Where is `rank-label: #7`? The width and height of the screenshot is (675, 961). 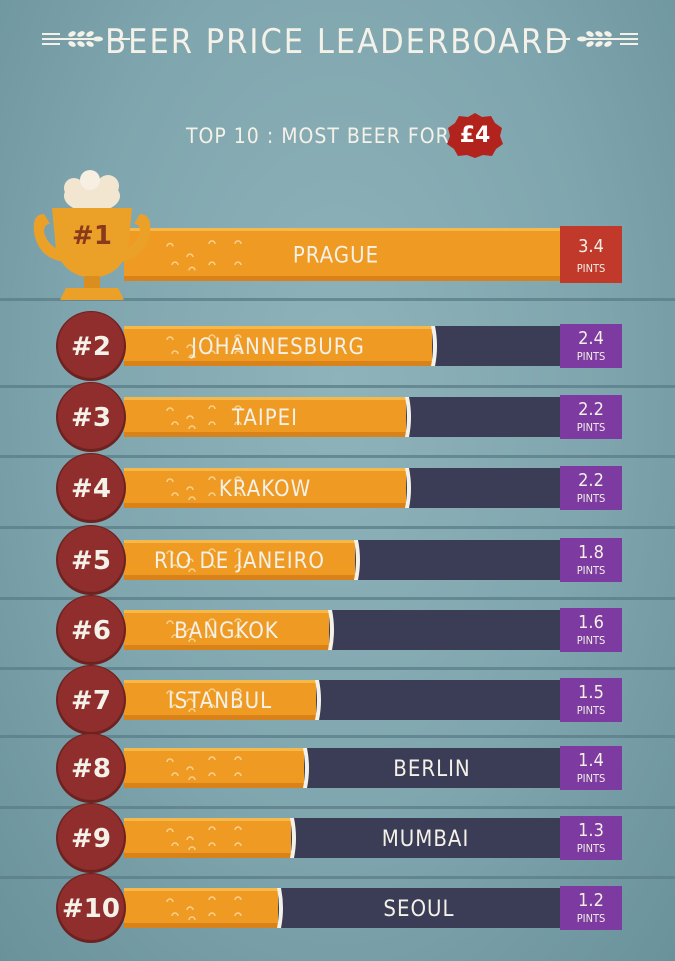 rank-label: #7 is located at coordinates (91, 701).